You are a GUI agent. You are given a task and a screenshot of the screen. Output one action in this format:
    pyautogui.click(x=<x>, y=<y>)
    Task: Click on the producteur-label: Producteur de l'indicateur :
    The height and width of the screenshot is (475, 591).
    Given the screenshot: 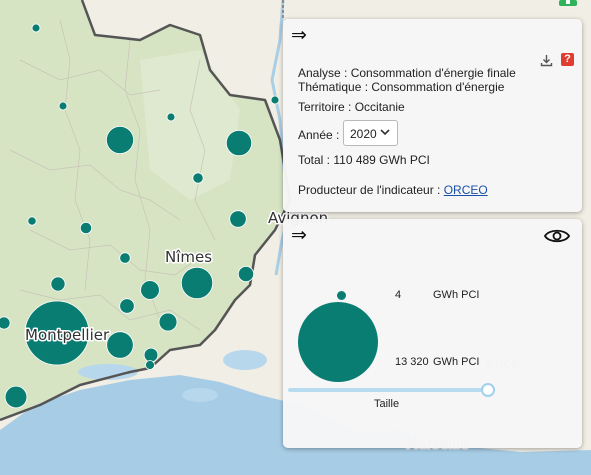 What is the action you would take?
    pyautogui.click(x=371, y=190)
    